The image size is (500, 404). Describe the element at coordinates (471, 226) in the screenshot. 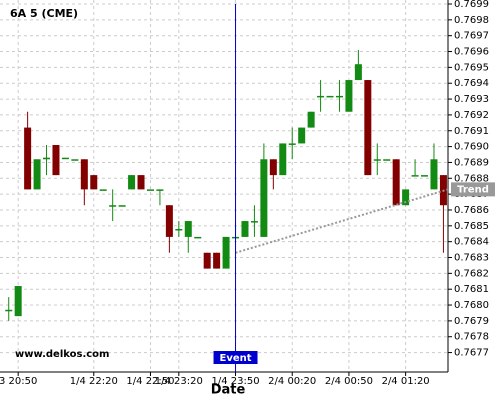

I see `y-tick-label: 0.7685` at that location.